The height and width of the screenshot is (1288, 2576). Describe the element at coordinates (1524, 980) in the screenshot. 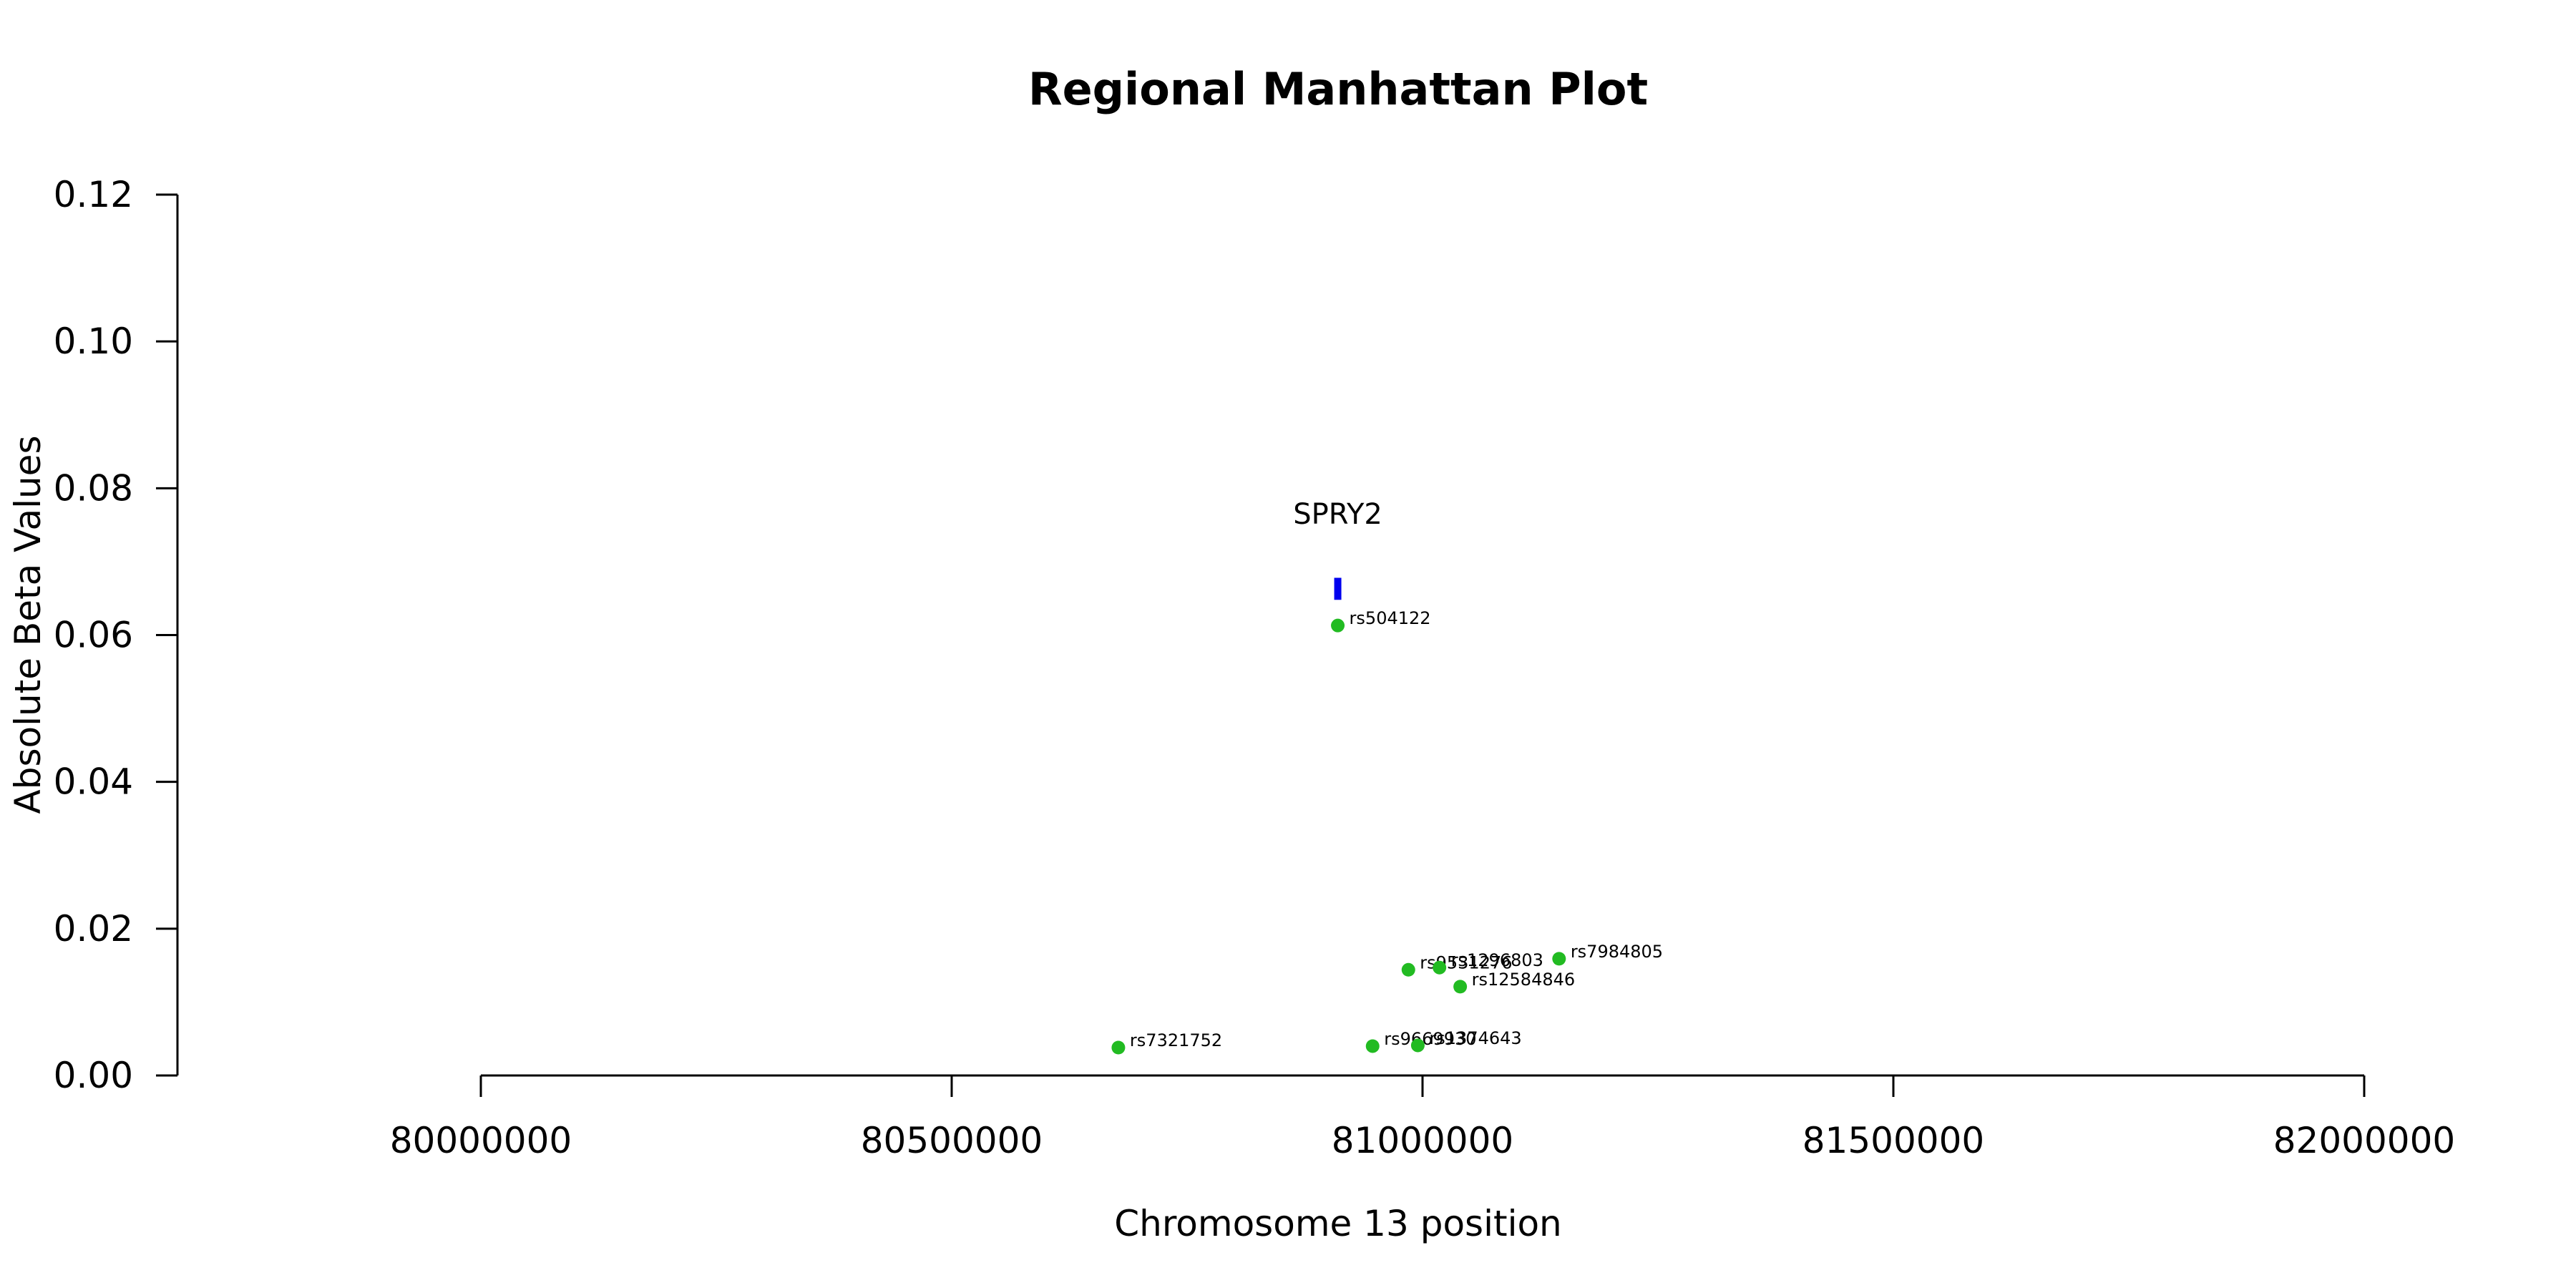

I see `snp-label: rs12584846` at that location.